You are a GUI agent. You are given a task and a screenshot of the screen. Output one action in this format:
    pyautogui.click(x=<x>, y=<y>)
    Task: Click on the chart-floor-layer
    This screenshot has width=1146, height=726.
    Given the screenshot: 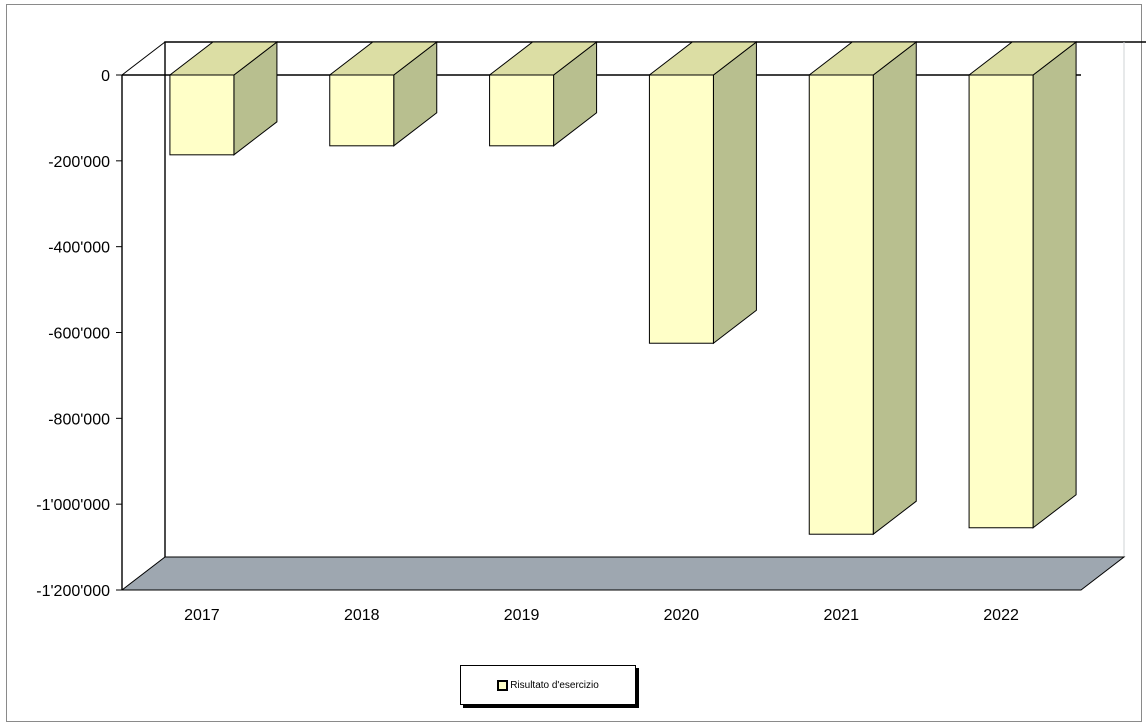 What is the action you would take?
    pyautogui.click(x=623, y=573)
    